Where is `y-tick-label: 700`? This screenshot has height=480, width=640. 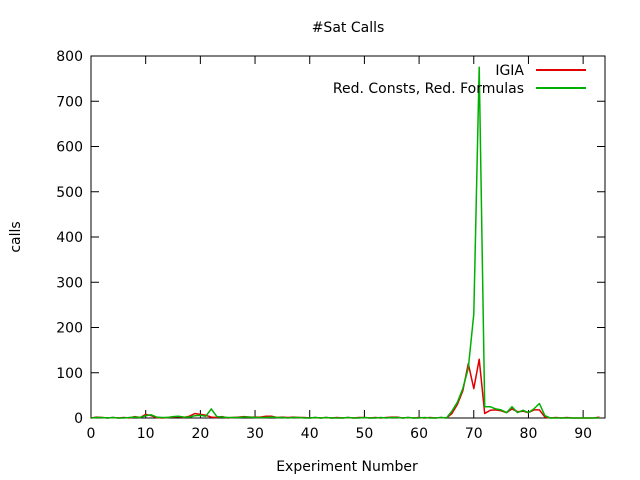
y-tick-label: 700 is located at coordinates (69, 102).